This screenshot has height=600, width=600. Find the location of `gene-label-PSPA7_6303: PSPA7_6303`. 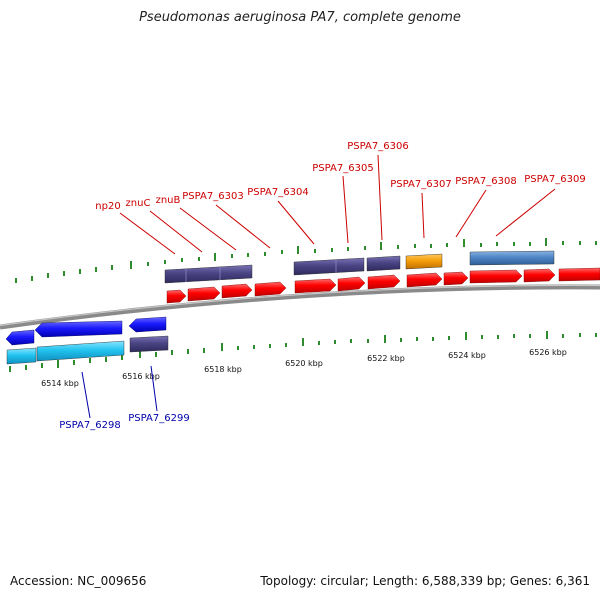

gene-label-PSPA7_6303: PSPA7_6303 is located at coordinates (212, 196).